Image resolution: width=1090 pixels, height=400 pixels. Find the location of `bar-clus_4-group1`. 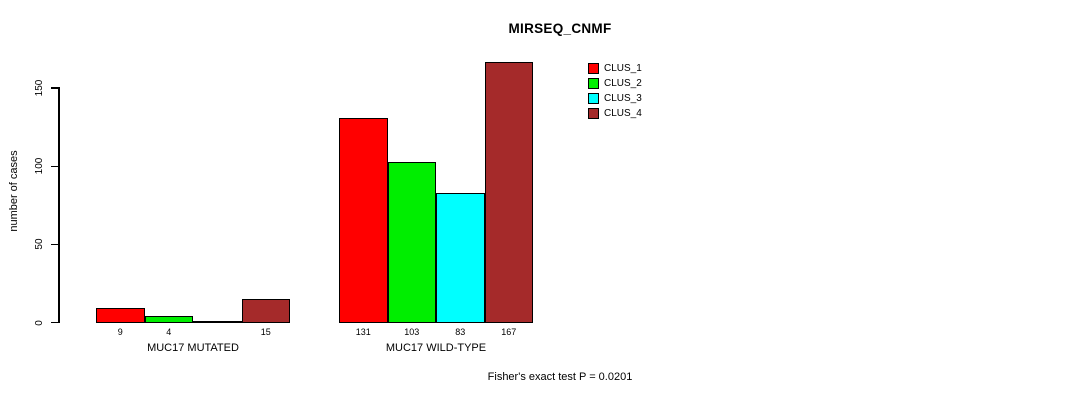

bar-clus_4-group1 is located at coordinates (265, 311).